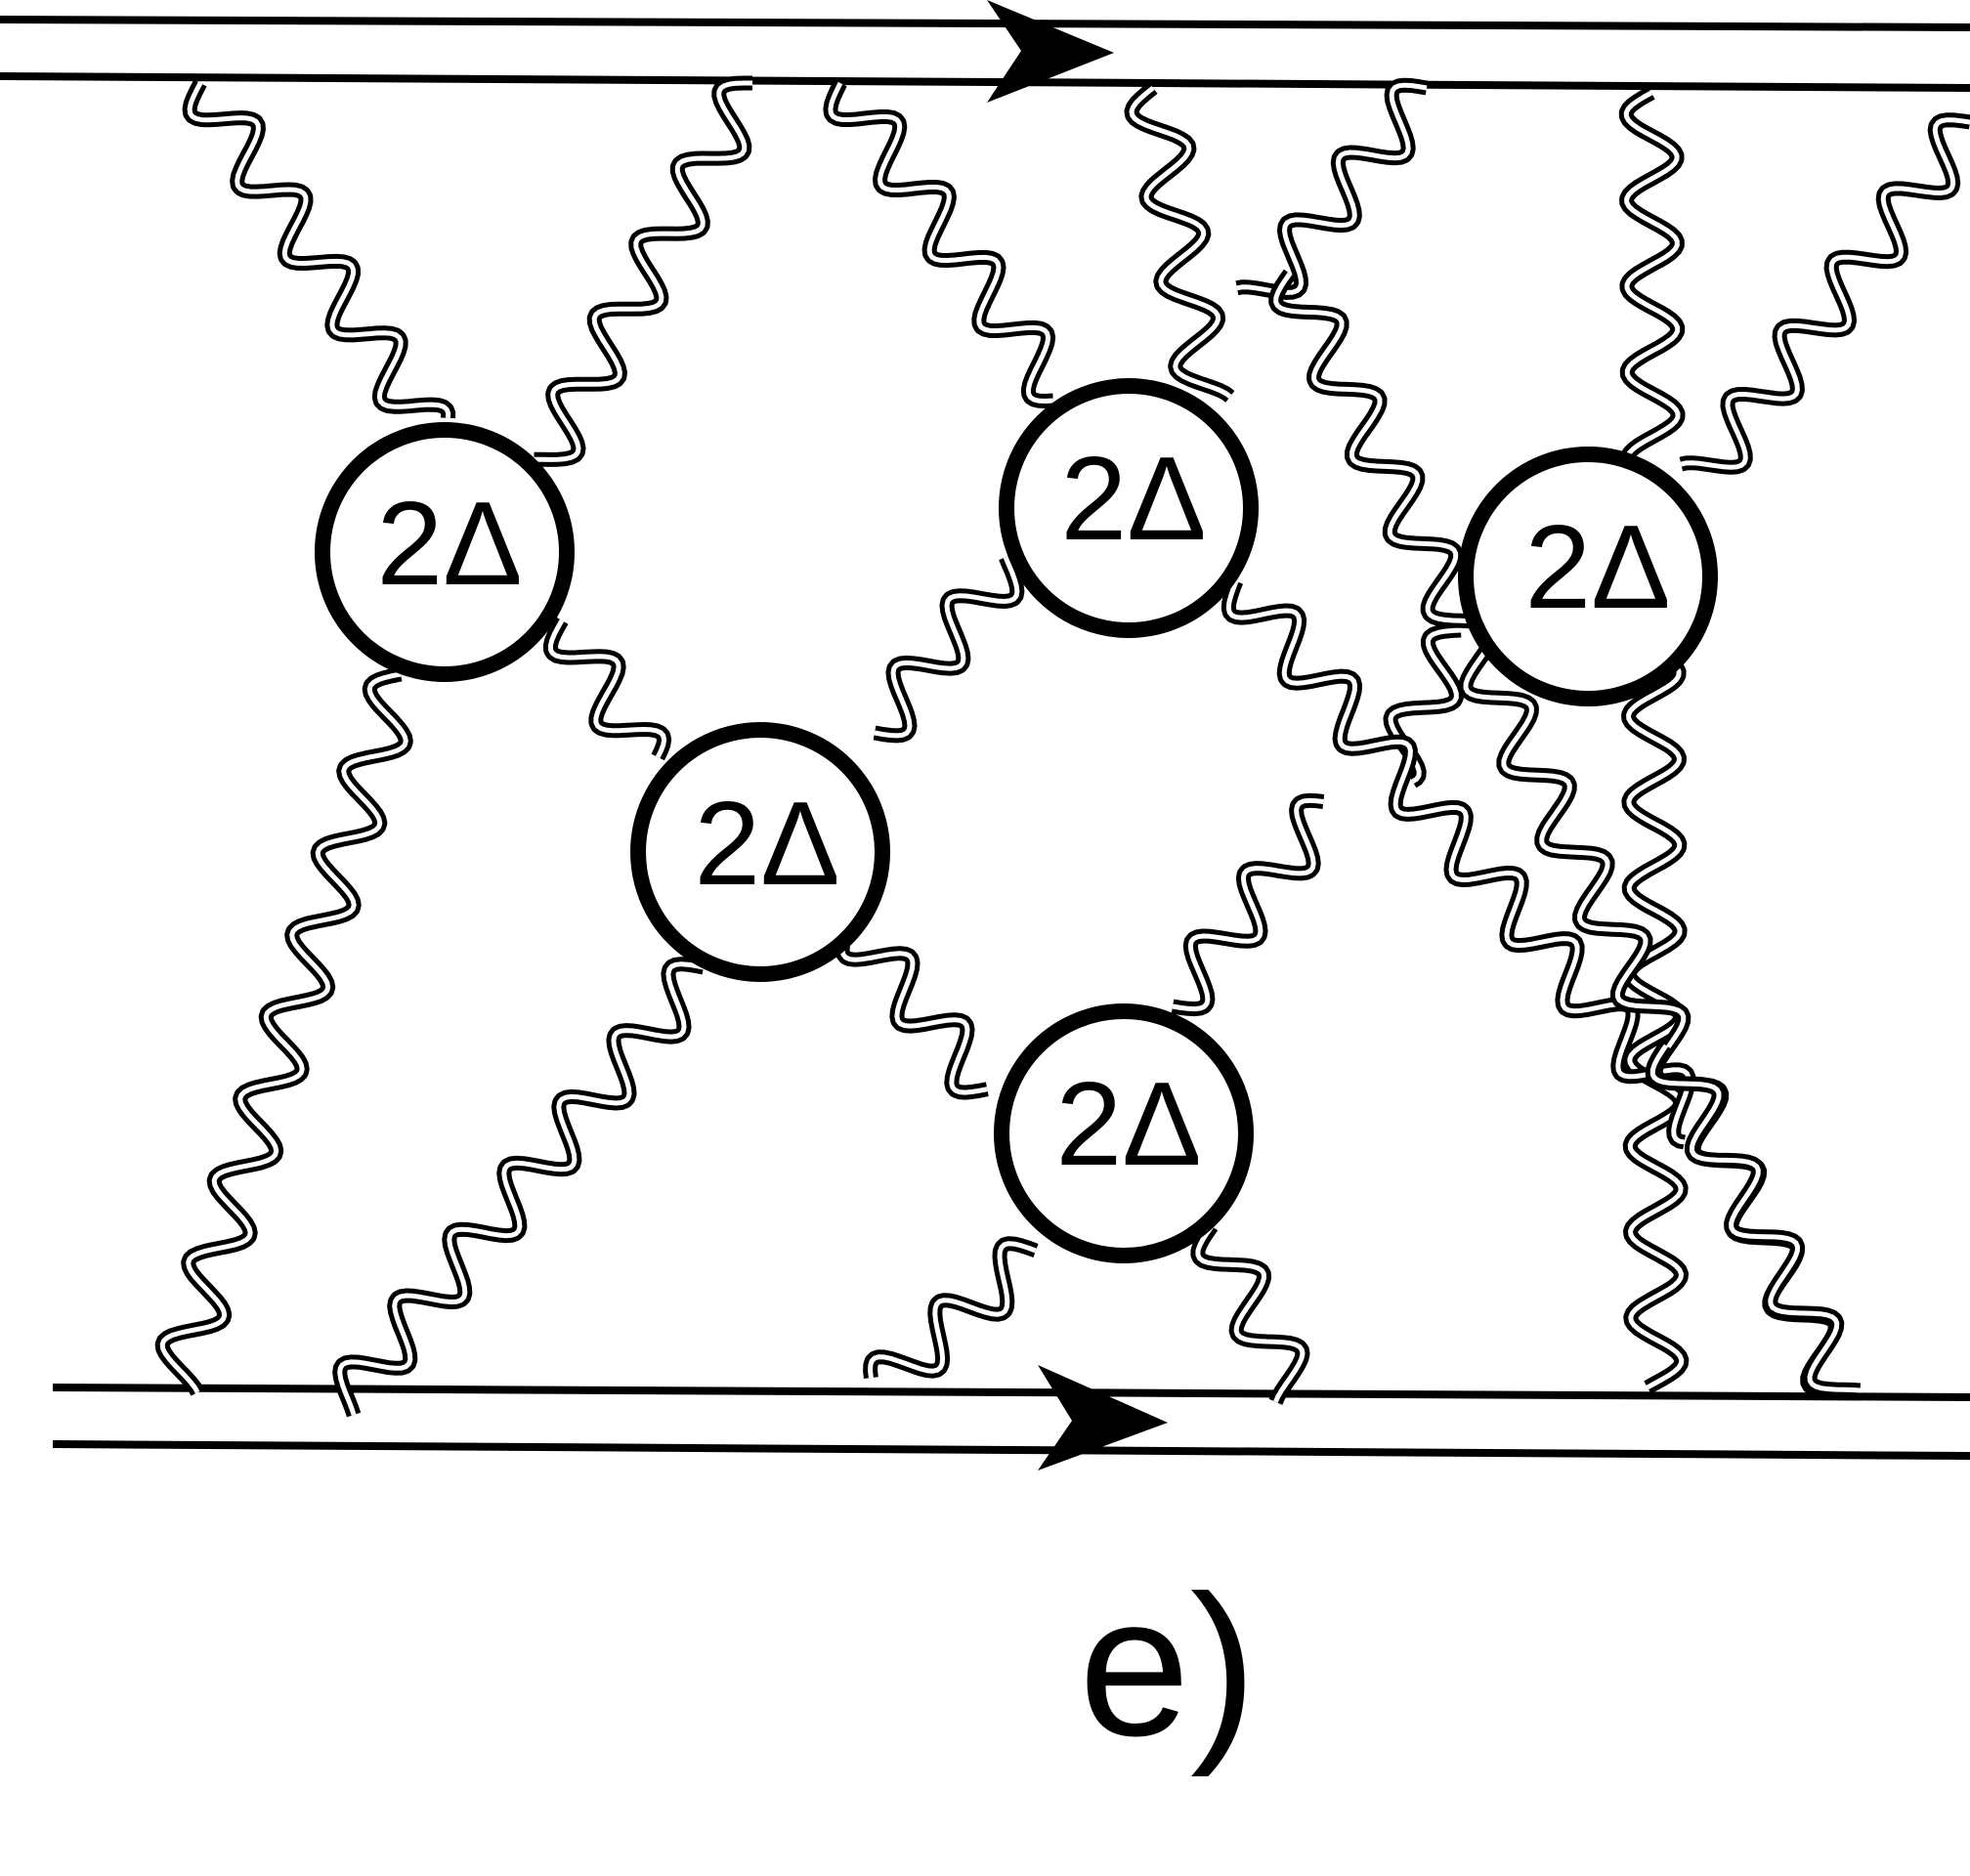  What do you see at coordinates (1050, 51) in the screenshot?
I see `top-arrow-icon` at bounding box center [1050, 51].